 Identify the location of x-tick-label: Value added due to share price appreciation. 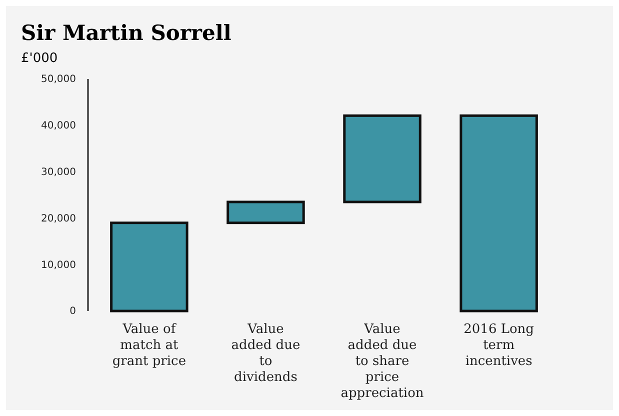
(382, 361).